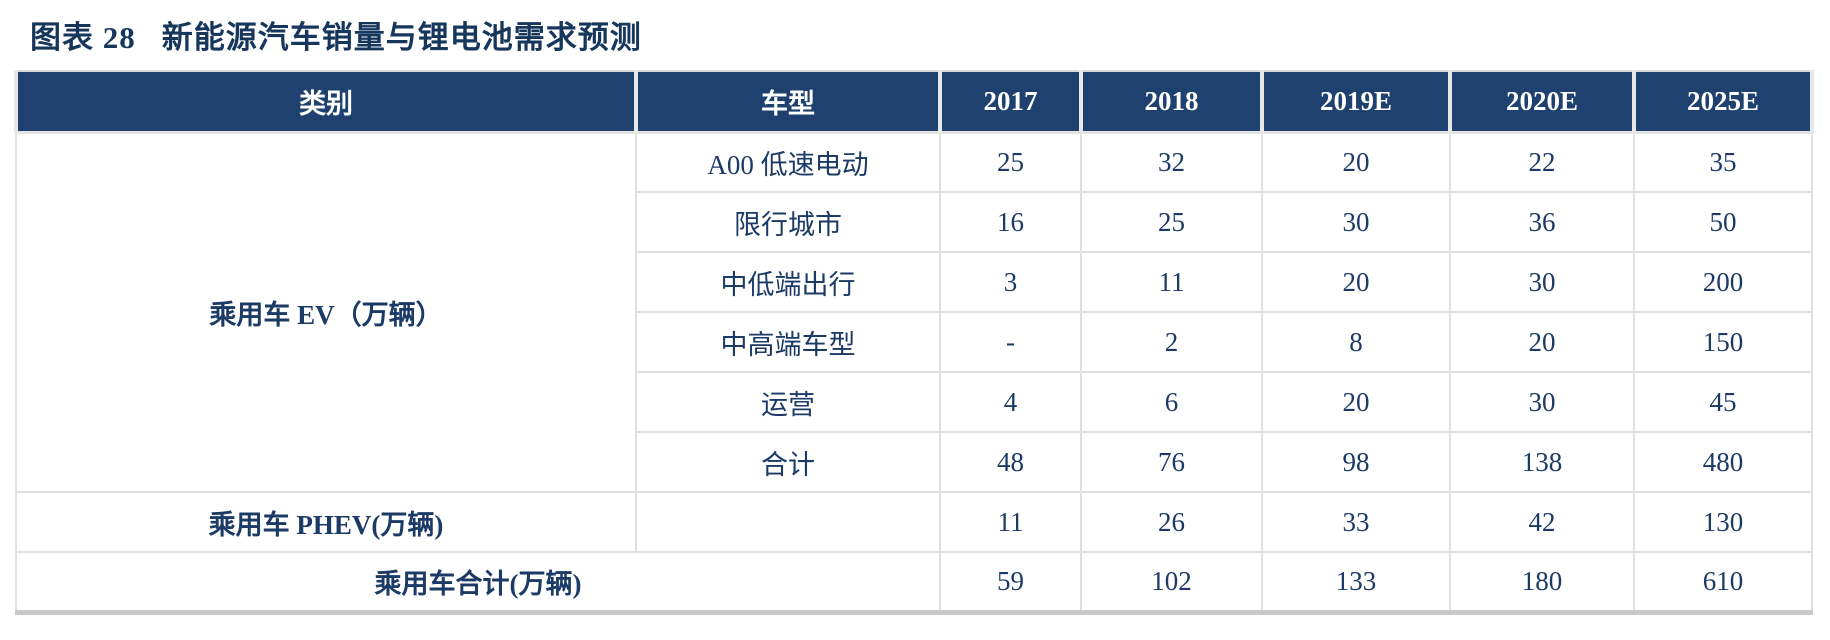  Describe the element at coordinates (1542, 342) in the screenshot. I see `cell-value-2020e: 20` at that location.